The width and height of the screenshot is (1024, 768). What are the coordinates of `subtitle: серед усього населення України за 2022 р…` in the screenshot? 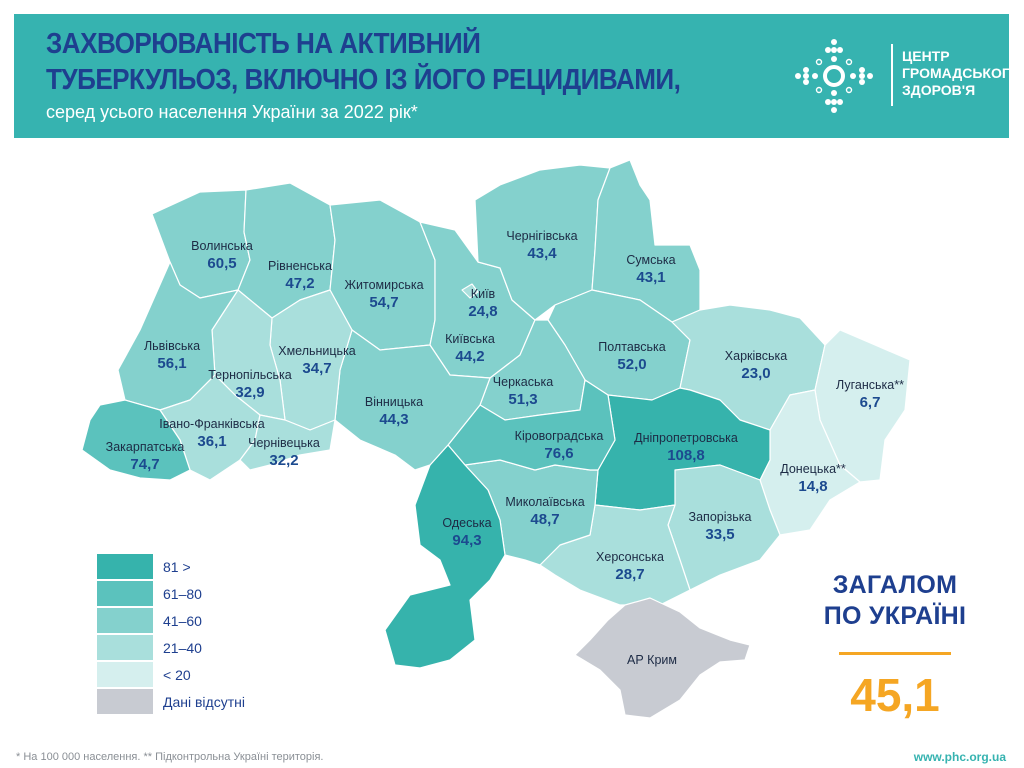 It's located at (232, 112).